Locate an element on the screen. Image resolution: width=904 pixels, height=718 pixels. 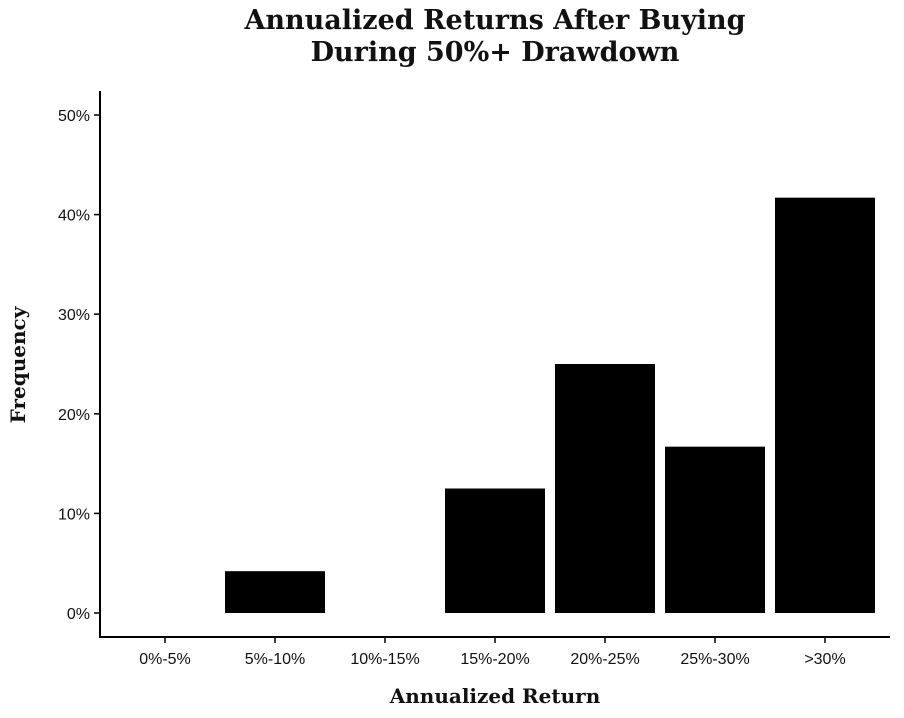
y-axis-title: Frequency is located at coordinates (18, 364).